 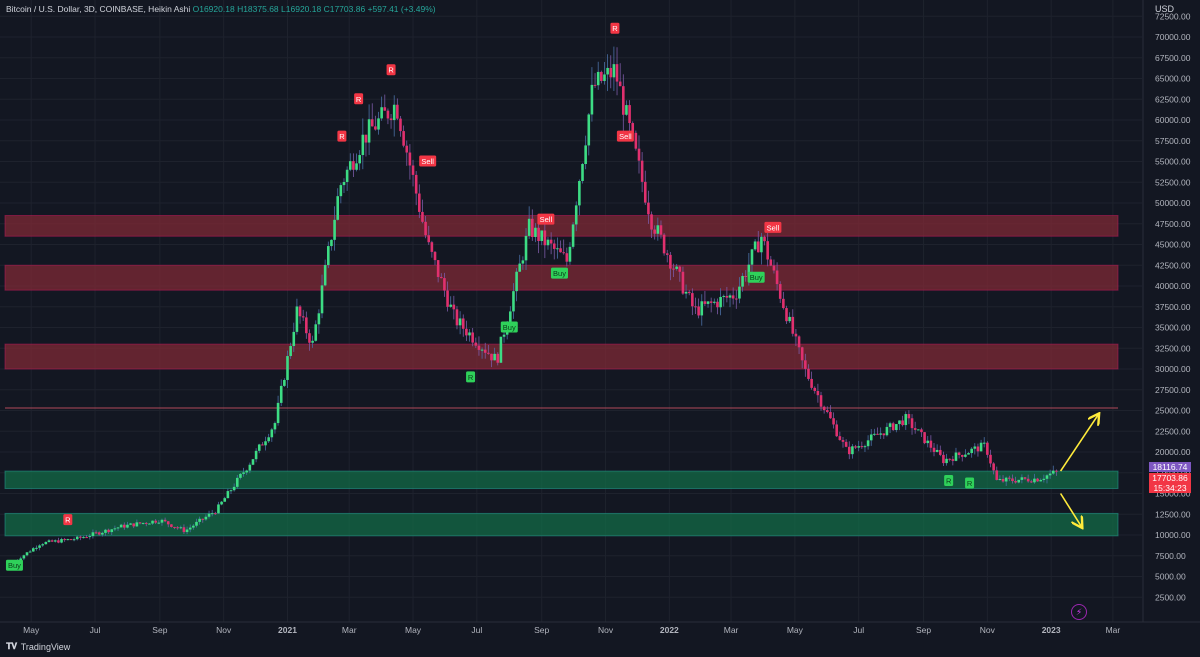 I want to click on lightning-icon: ⚡, so click(x=1079, y=612).